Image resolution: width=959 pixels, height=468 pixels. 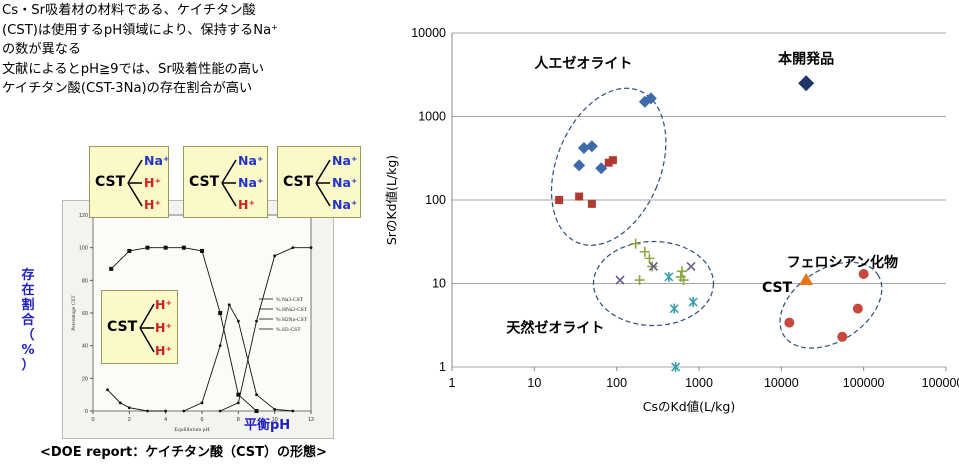 What do you see at coordinates (85, 314) in the screenshot?
I see `ph-y-tick-label: 60` at bounding box center [85, 314].